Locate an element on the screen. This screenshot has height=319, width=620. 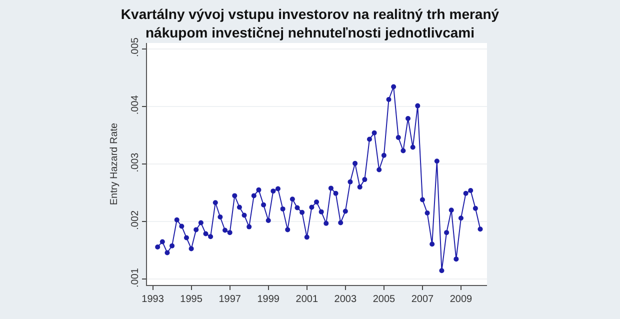
x-tick-label: 1995 is located at coordinates (191, 299).